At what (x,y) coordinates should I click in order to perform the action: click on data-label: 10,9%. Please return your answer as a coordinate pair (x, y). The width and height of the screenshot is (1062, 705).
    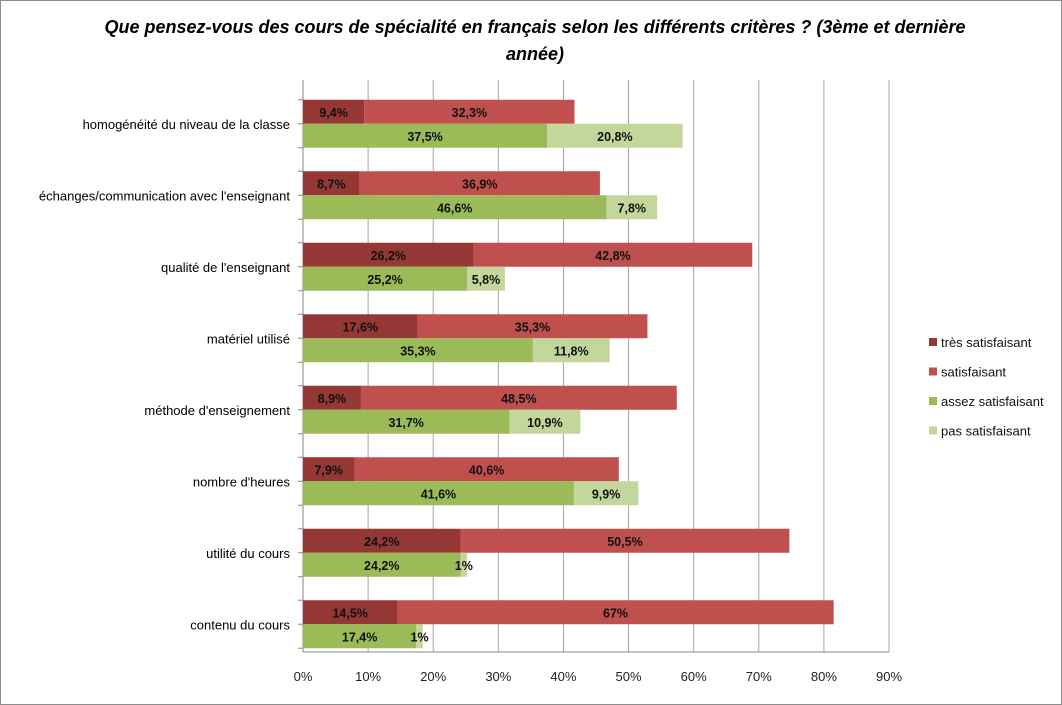
    Looking at the image, I should click on (544, 423).